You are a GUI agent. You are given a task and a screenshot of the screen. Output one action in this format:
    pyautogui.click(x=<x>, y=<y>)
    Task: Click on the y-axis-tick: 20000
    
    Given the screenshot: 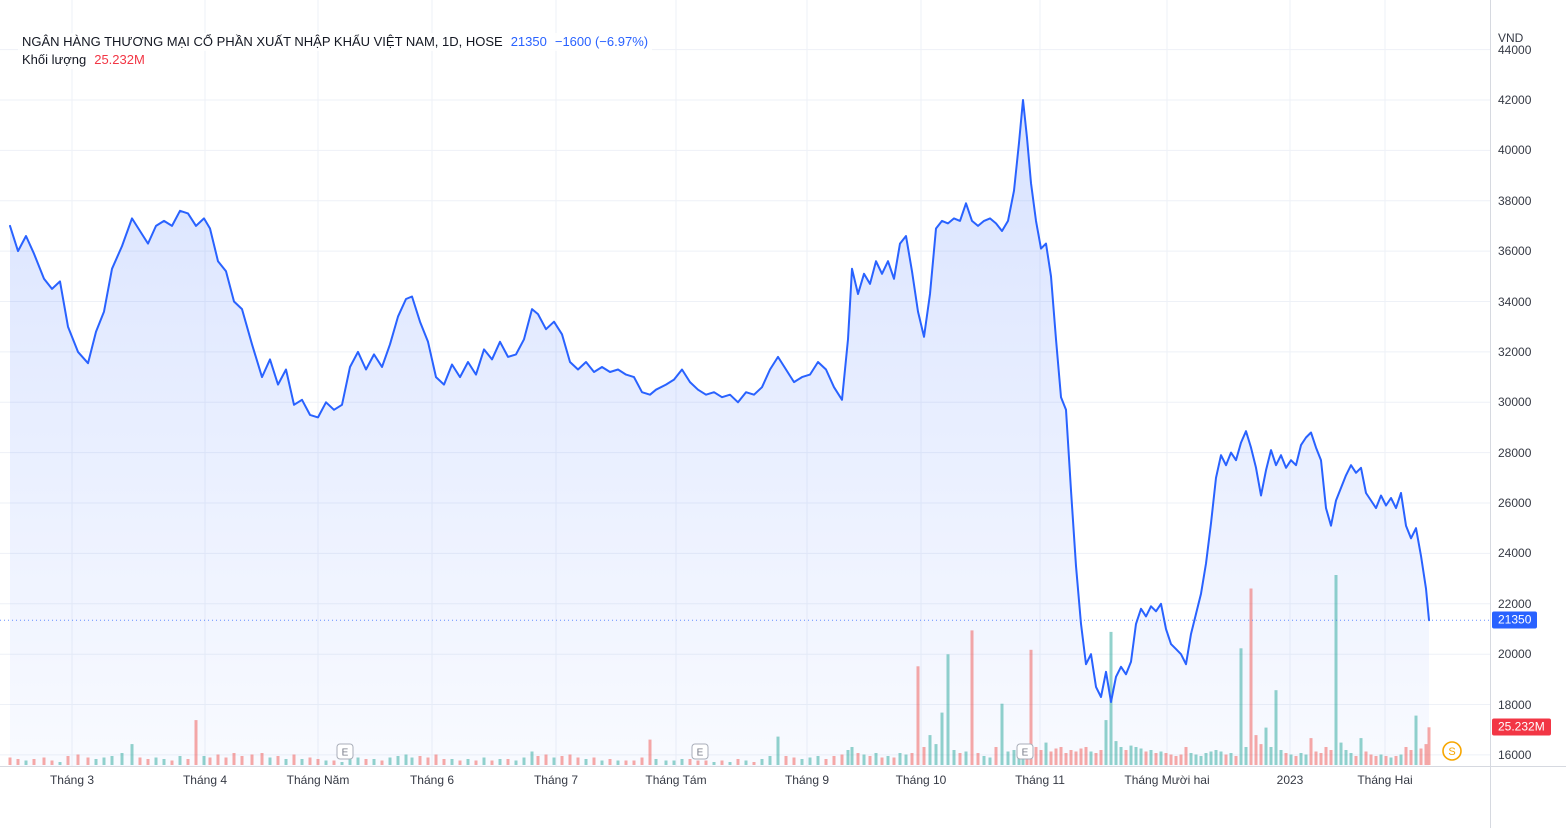 What is the action you would take?
    pyautogui.click(x=1515, y=654)
    